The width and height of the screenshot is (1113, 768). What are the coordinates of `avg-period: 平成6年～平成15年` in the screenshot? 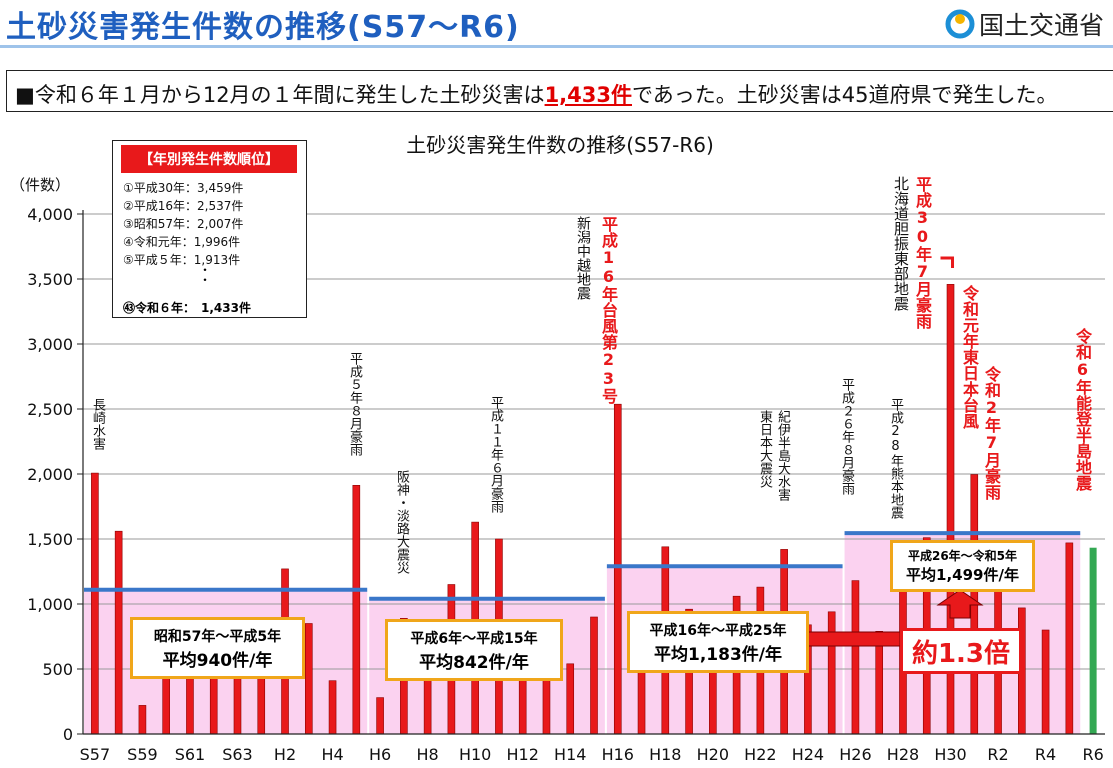 It's located at (474, 639).